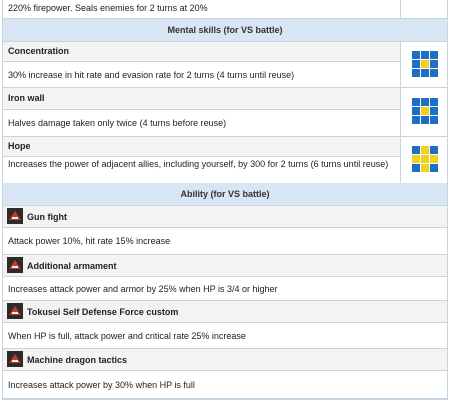 This screenshot has width=456, height=417. I want to click on ability-name-row: Additional armament, so click(225, 266).